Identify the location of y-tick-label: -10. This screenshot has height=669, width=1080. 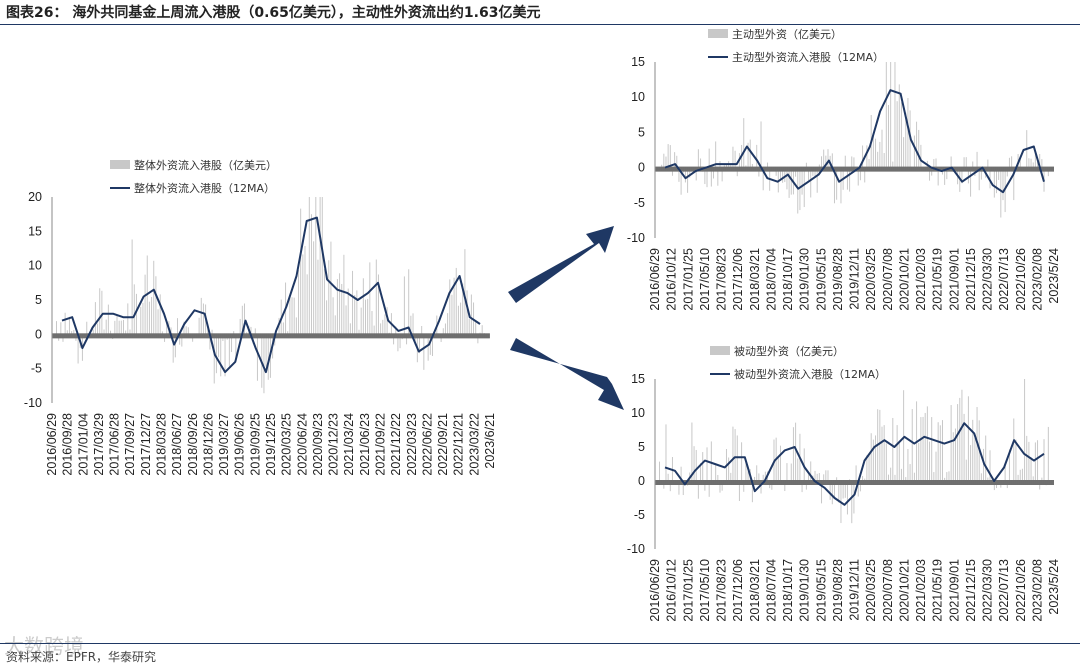
(636, 549).